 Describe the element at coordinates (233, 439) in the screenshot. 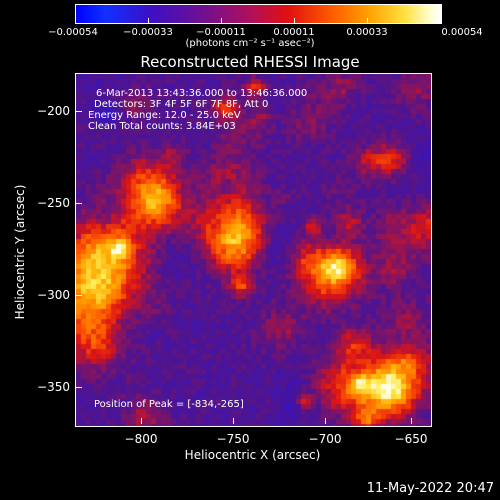

I see `x-tick-label: −750` at that location.